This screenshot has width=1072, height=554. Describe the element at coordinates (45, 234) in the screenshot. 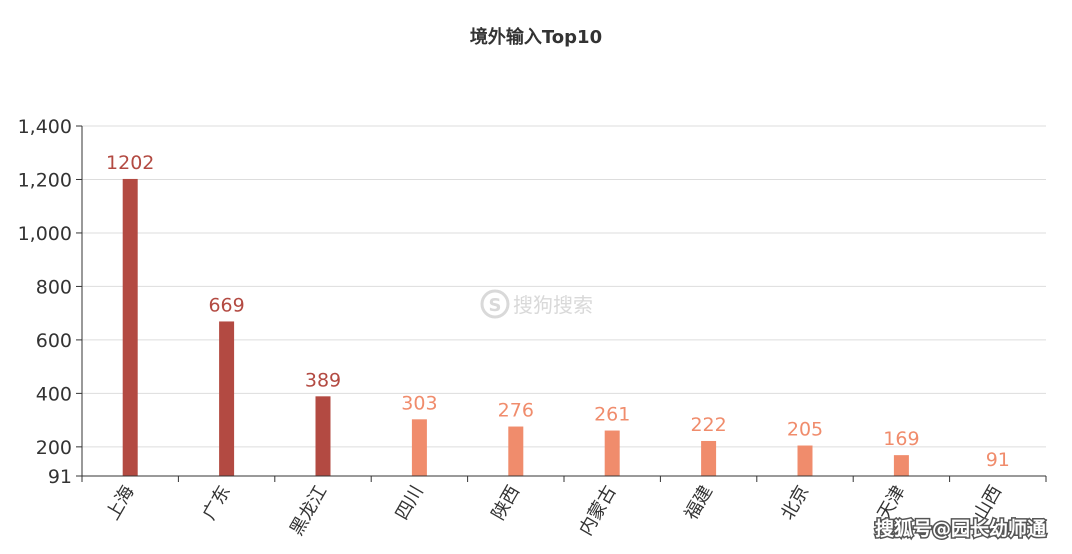

I see `y-tick-label: 1,000` at that location.